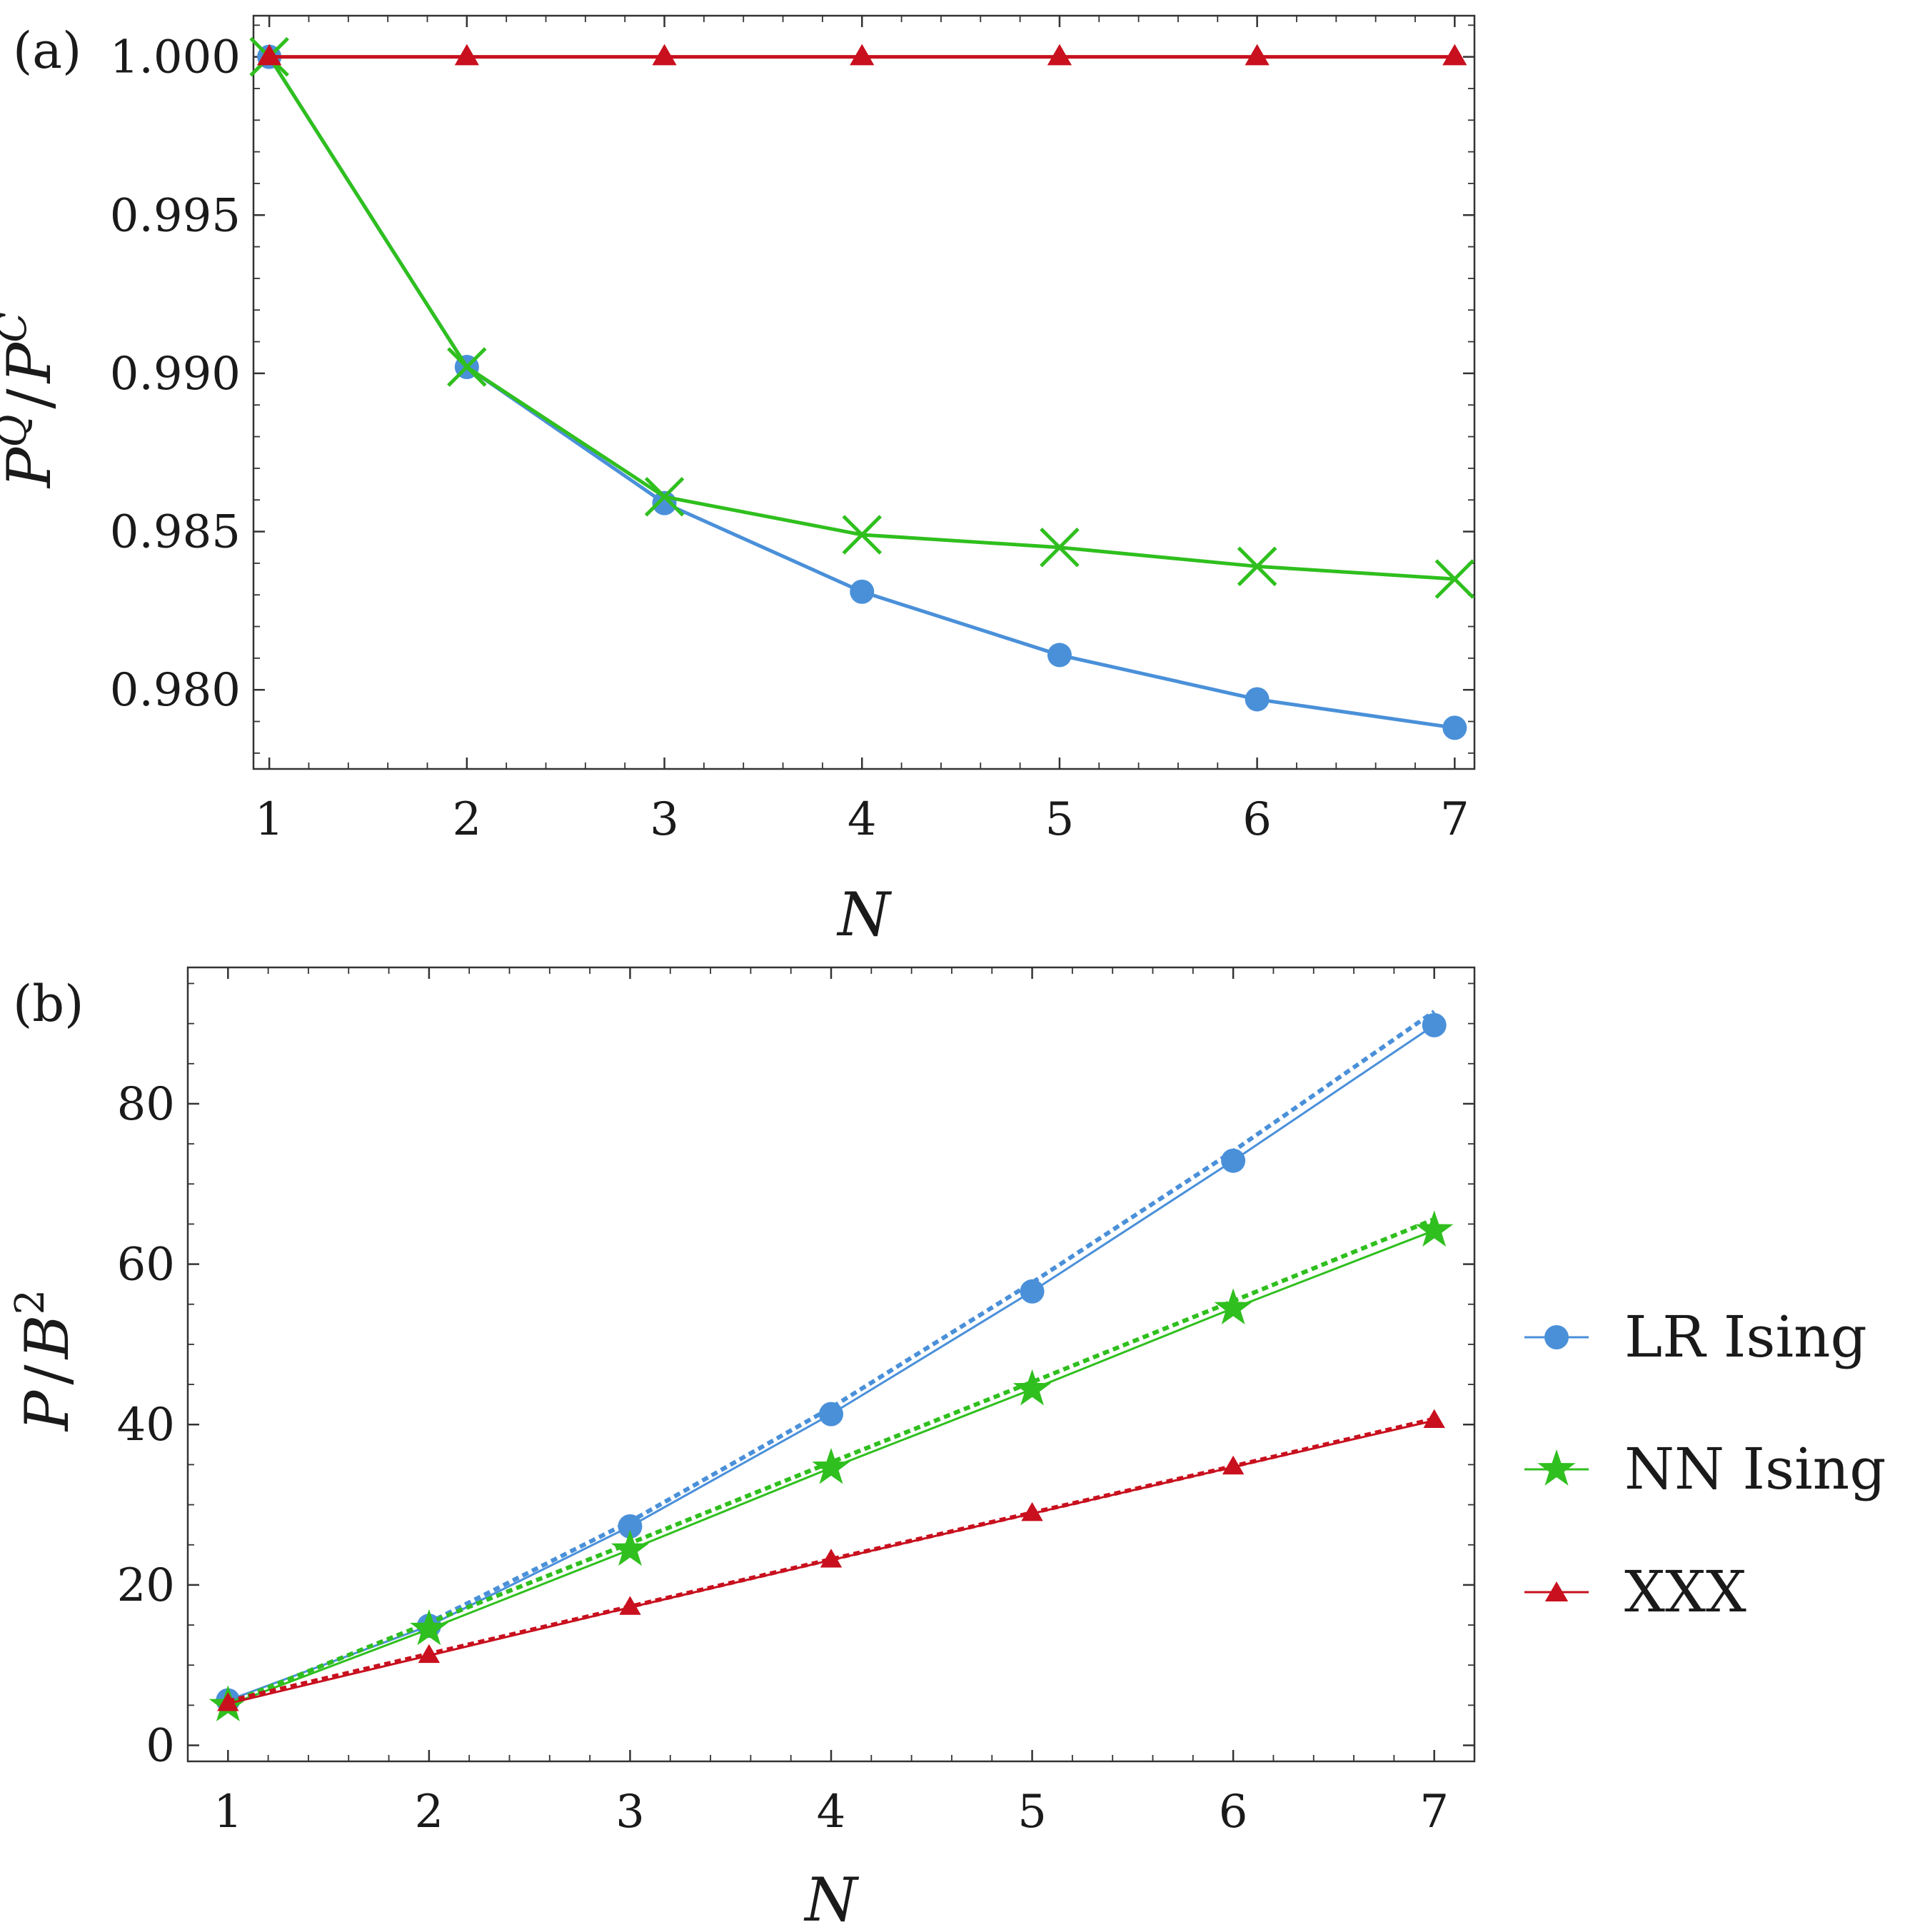 This screenshot has width=1920, height=1932. Describe the element at coordinates (1257, 819) in the screenshot. I see `panel-a-x-tick-label: 6` at that location.